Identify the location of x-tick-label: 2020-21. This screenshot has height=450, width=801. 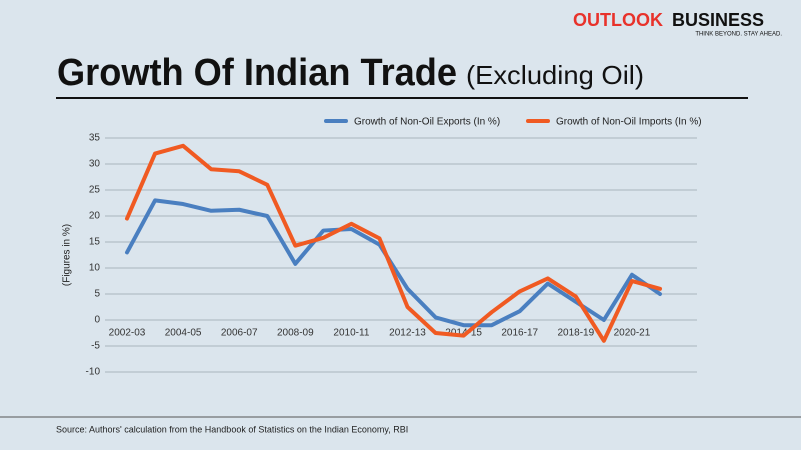
(632, 333).